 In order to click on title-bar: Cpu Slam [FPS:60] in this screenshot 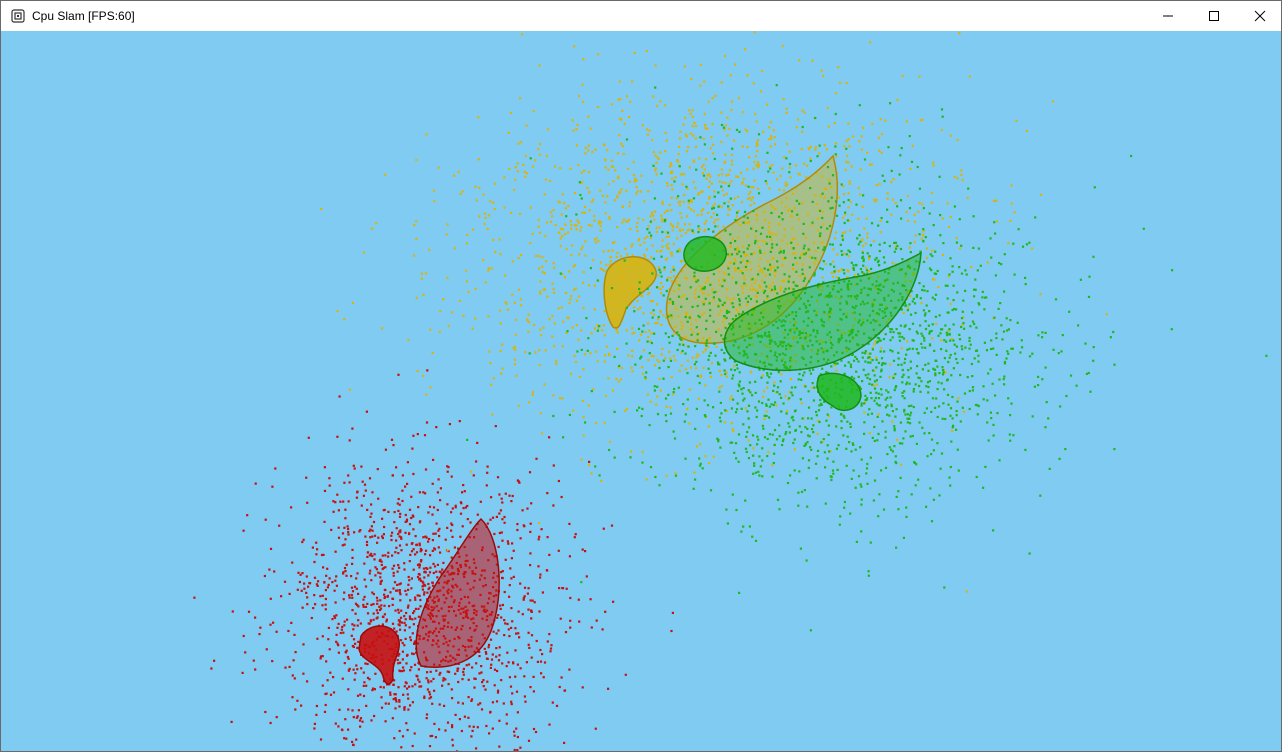, I will do `click(641, 16)`.